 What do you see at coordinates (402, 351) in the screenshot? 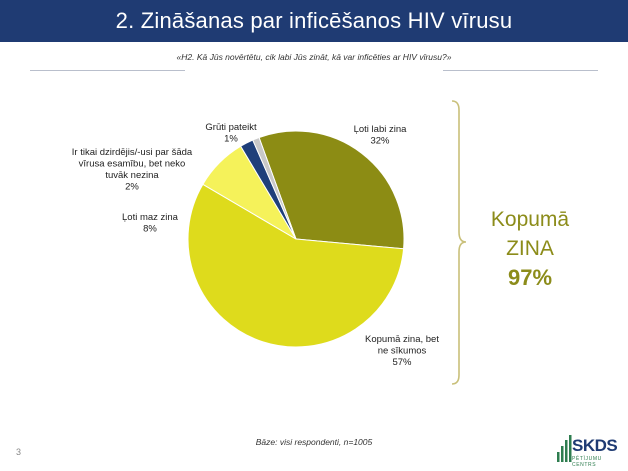
I see `slice-label-1: Kopumā zina, bet ne sīkumos 57%` at bounding box center [402, 351].